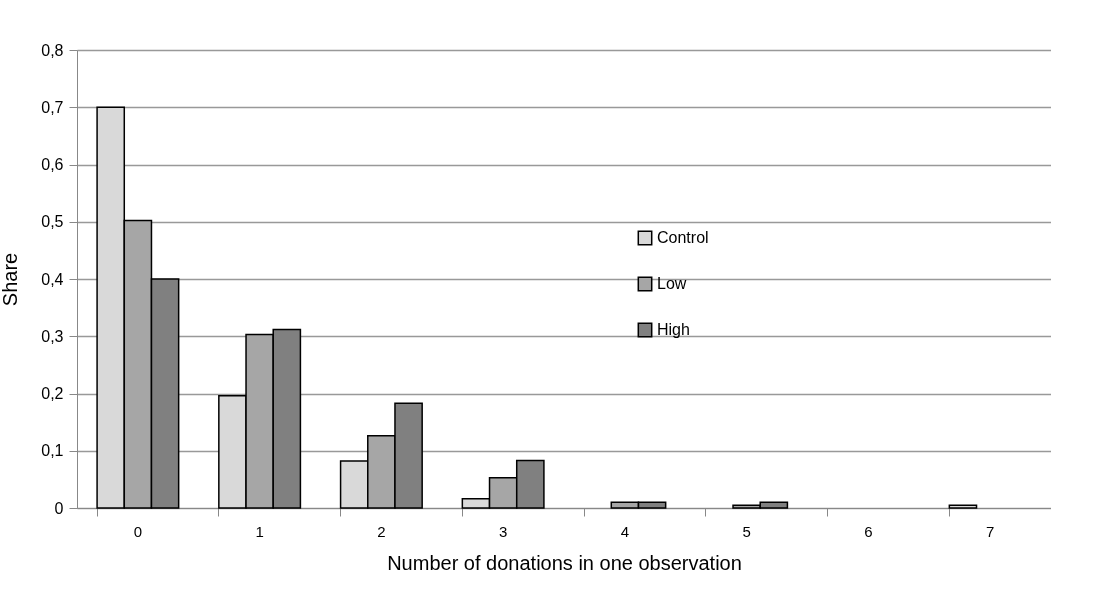 Image resolution: width=1105 pixels, height=593 pixels. Describe the element at coordinates (52, 50) in the screenshot. I see `y-tick-label: 0,8` at that location.